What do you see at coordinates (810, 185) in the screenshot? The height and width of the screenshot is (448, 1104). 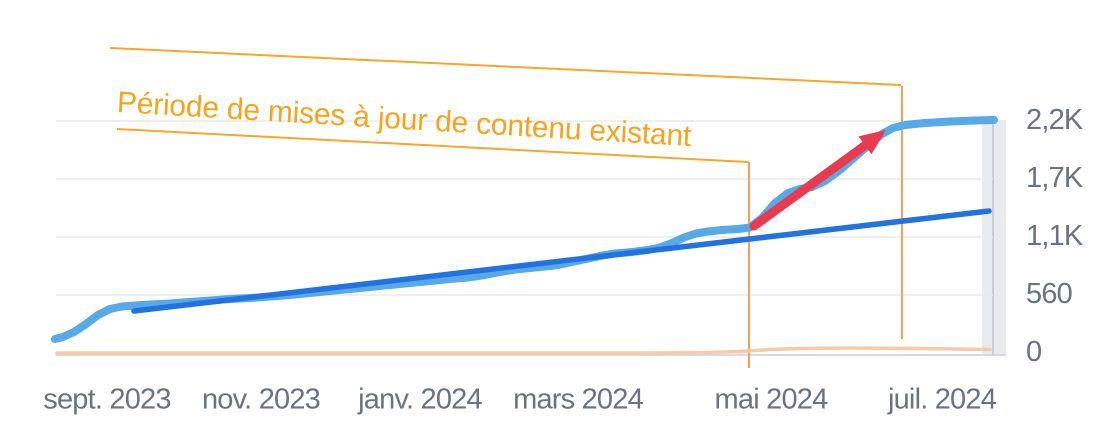 I see `growth-arrow-shaft` at bounding box center [810, 185].